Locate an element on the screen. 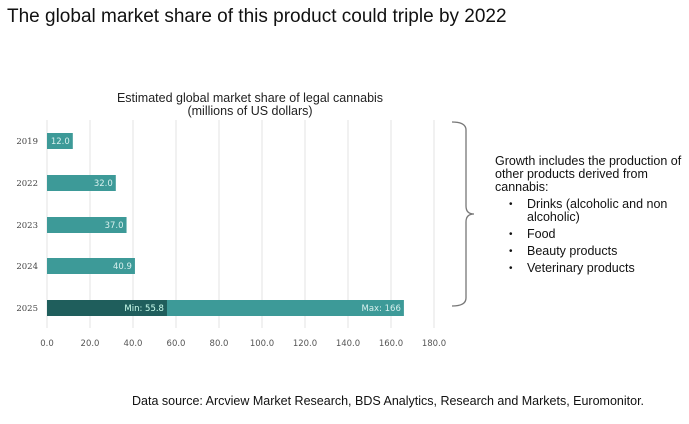 This screenshot has height=424, width=689. y-tick-label: 2019 is located at coordinates (27, 142).